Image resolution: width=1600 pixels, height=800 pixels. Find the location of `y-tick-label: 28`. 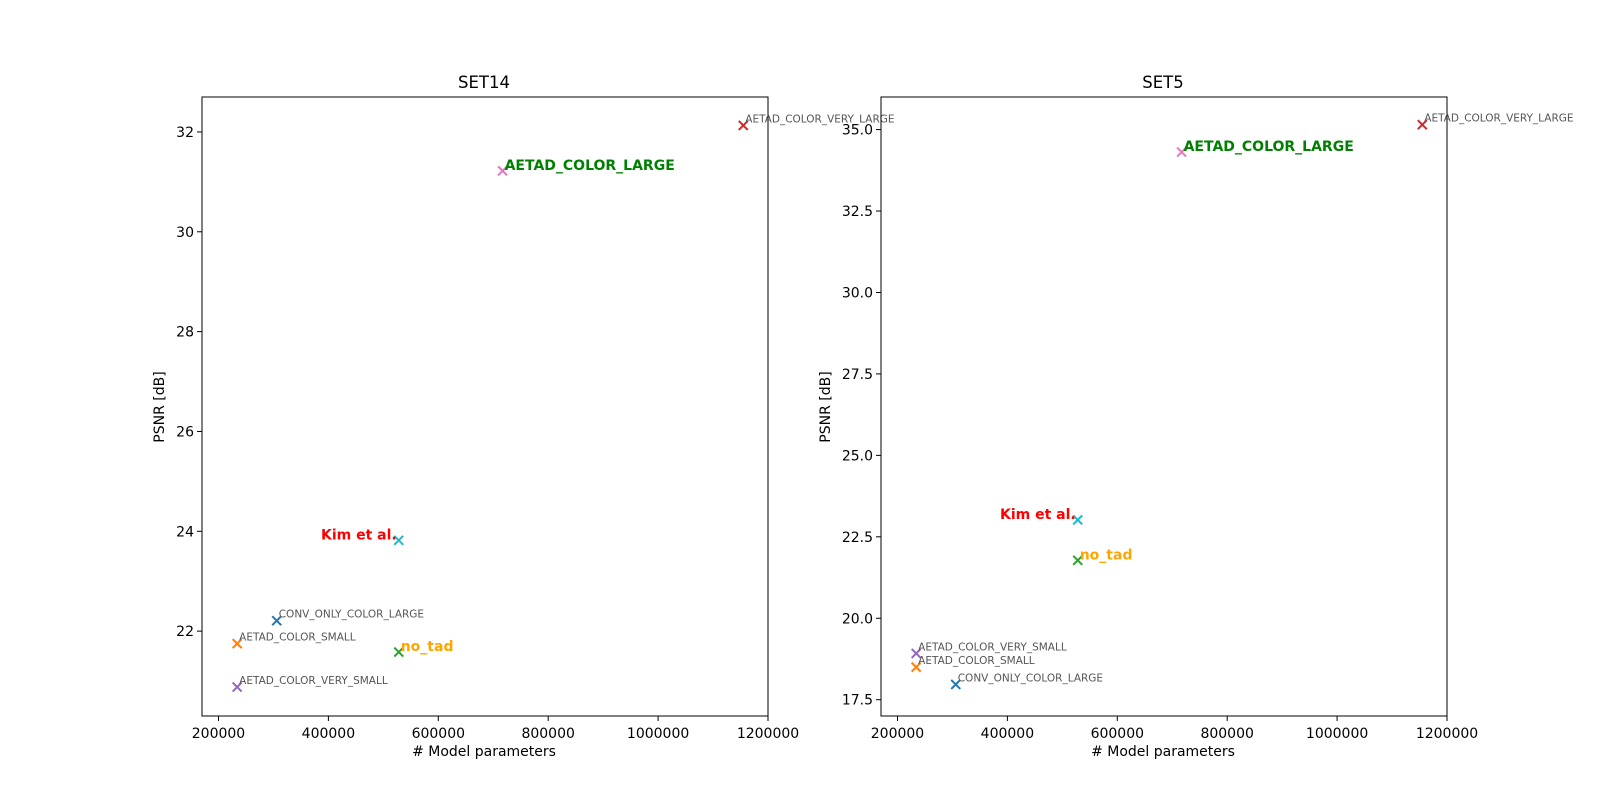

y-tick-label: 28 is located at coordinates (185, 333).